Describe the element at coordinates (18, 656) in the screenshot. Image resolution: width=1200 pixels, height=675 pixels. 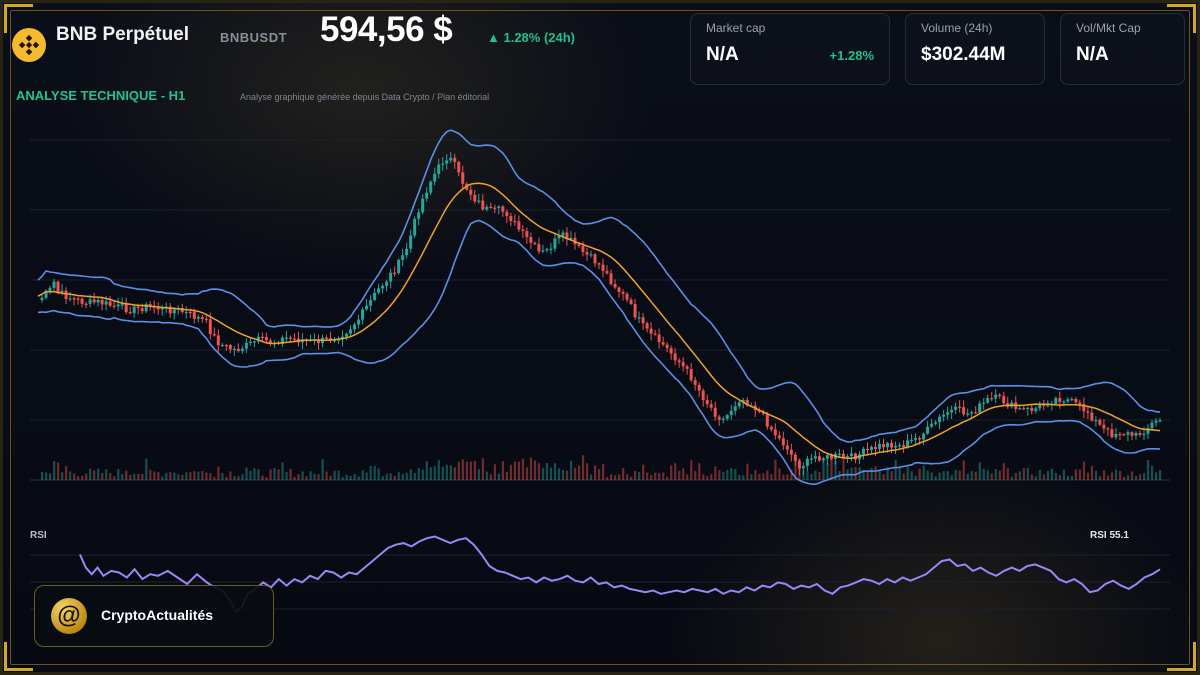
I see `corner-ornament` at that location.